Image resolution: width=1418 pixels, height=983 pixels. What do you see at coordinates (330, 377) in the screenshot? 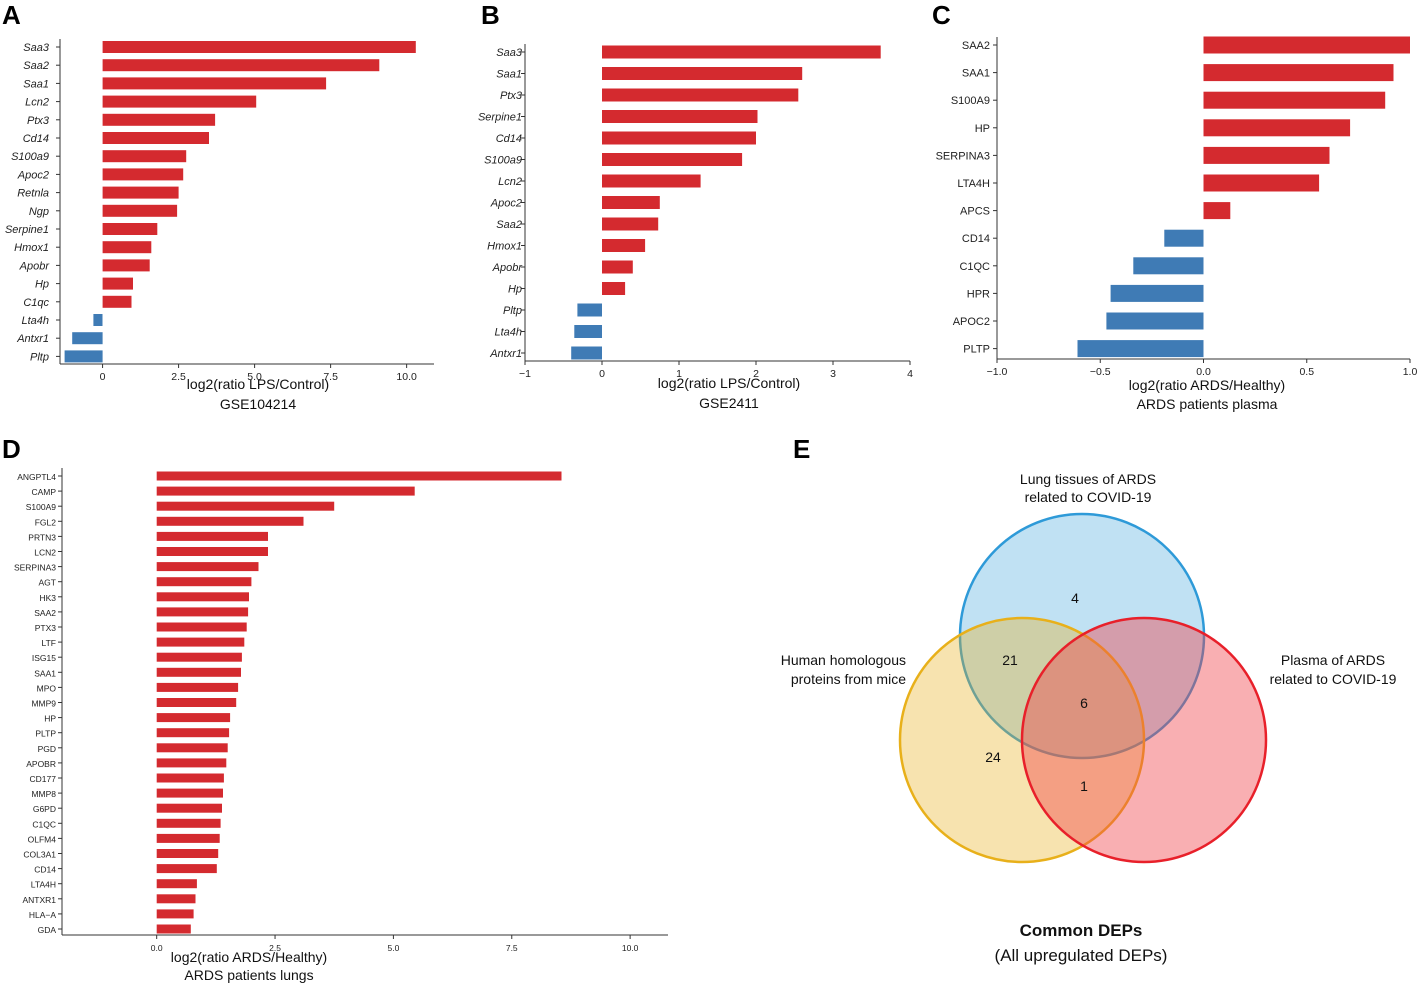
I see `chart-a-xtick-label: 7.5` at bounding box center [330, 377].